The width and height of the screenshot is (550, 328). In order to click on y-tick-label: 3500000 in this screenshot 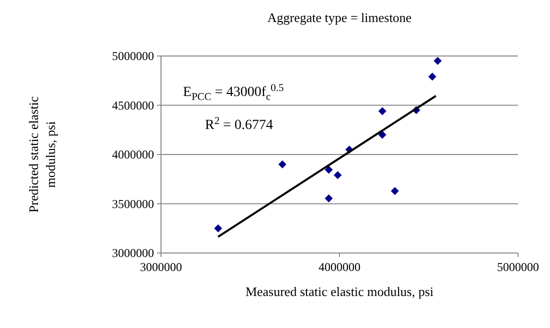, I will do `click(133, 203)`.